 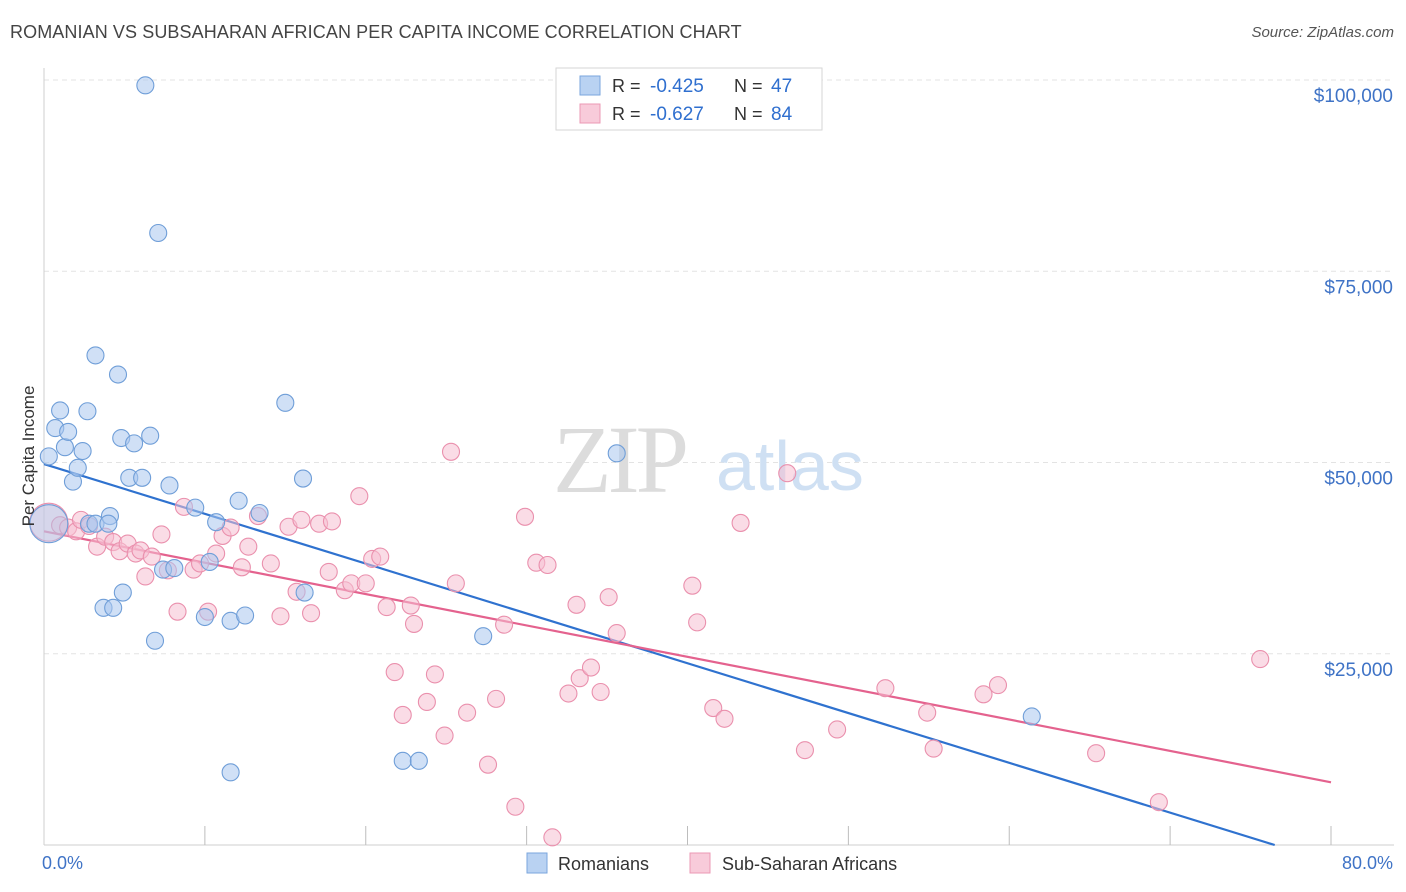 What do you see at coordinates (708, 459) in the screenshot?
I see `watermark: ZIP atlas` at bounding box center [708, 459].